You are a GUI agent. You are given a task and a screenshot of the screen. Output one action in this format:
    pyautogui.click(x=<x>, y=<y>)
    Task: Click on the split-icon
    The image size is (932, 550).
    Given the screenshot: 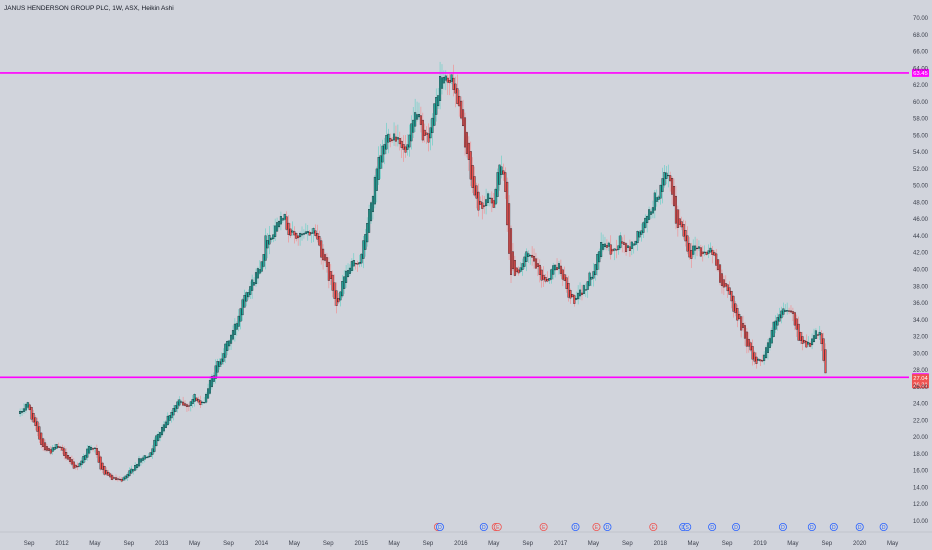 What is the action you would take?
    pyautogui.click(x=687, y=527)
    